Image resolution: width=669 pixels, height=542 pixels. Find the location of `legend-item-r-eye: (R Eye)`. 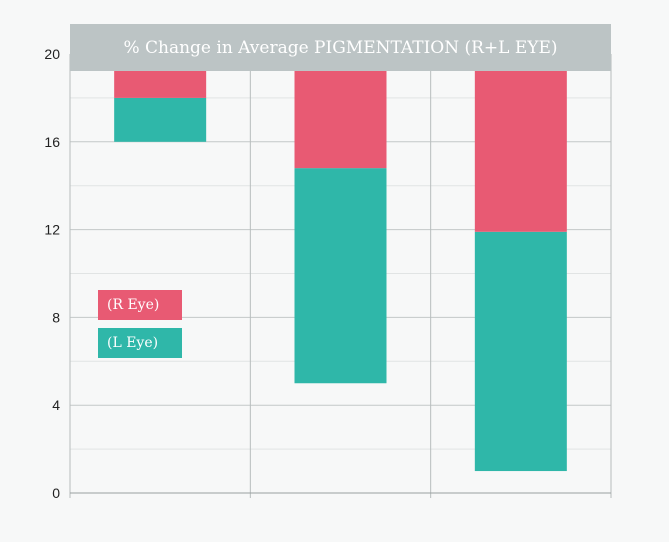

legend-item-r-eye: (R Eye) is located at coordinates (140, 305).